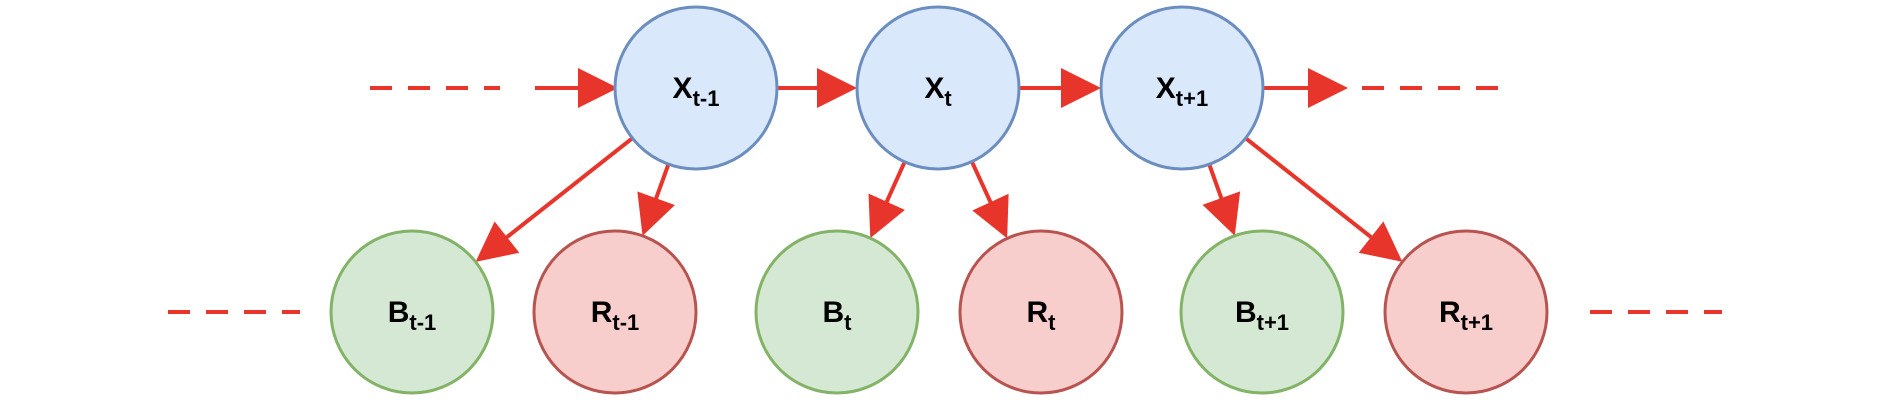 Image resolution: width=1888 pixels, height=400 pixels. I want to click on node-x-prev: Xt-1, so click(696, 88).